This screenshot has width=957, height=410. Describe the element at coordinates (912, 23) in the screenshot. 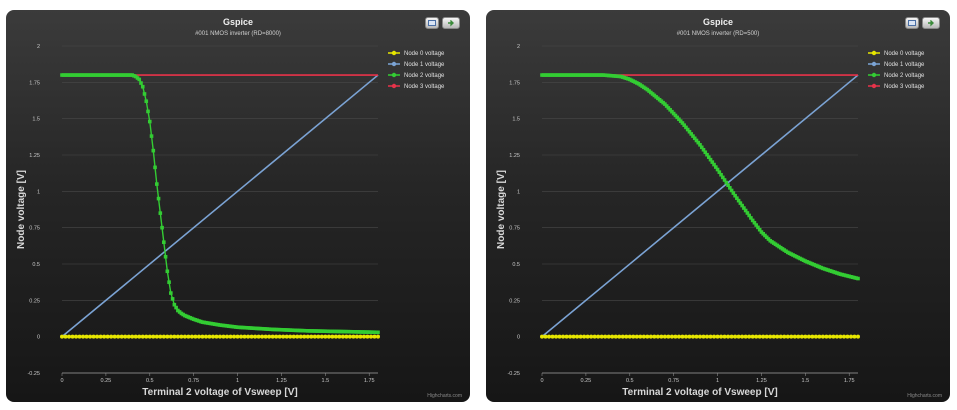

I see `print-chart-button` at that location.